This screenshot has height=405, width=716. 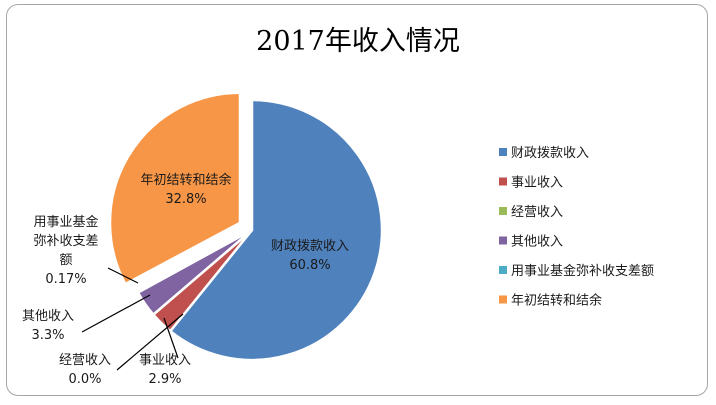 I want to click on slice-4-label-name: 弥补收支差, so click(x=65, y=241).